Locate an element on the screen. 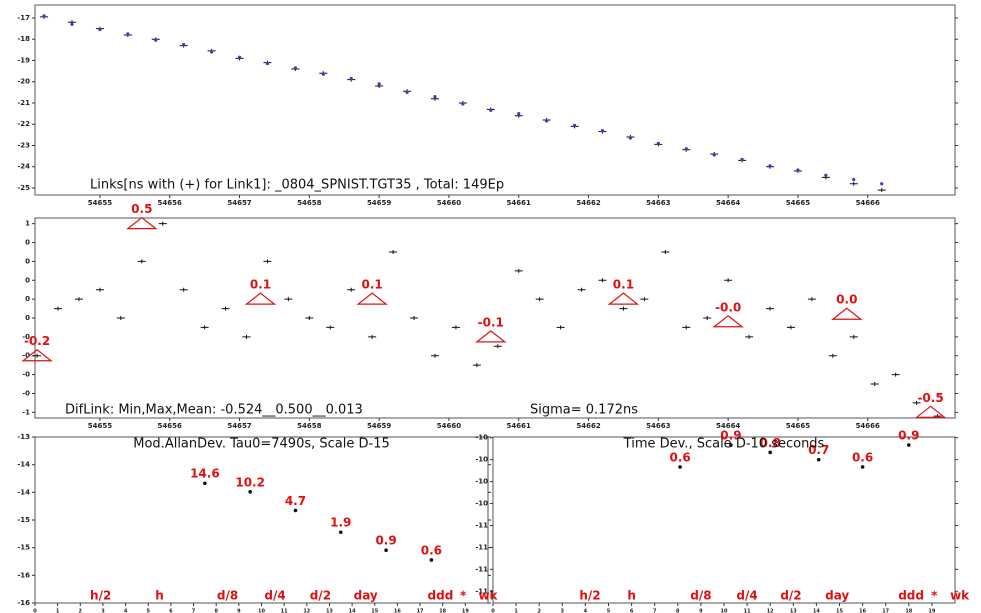  data-label: 0.7 is located at coordinates (818, 450).